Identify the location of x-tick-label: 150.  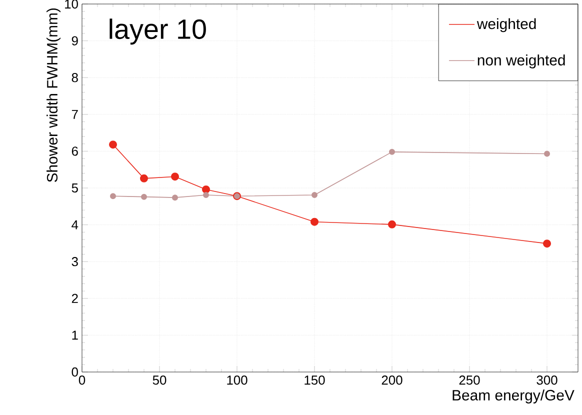
(314, 380).